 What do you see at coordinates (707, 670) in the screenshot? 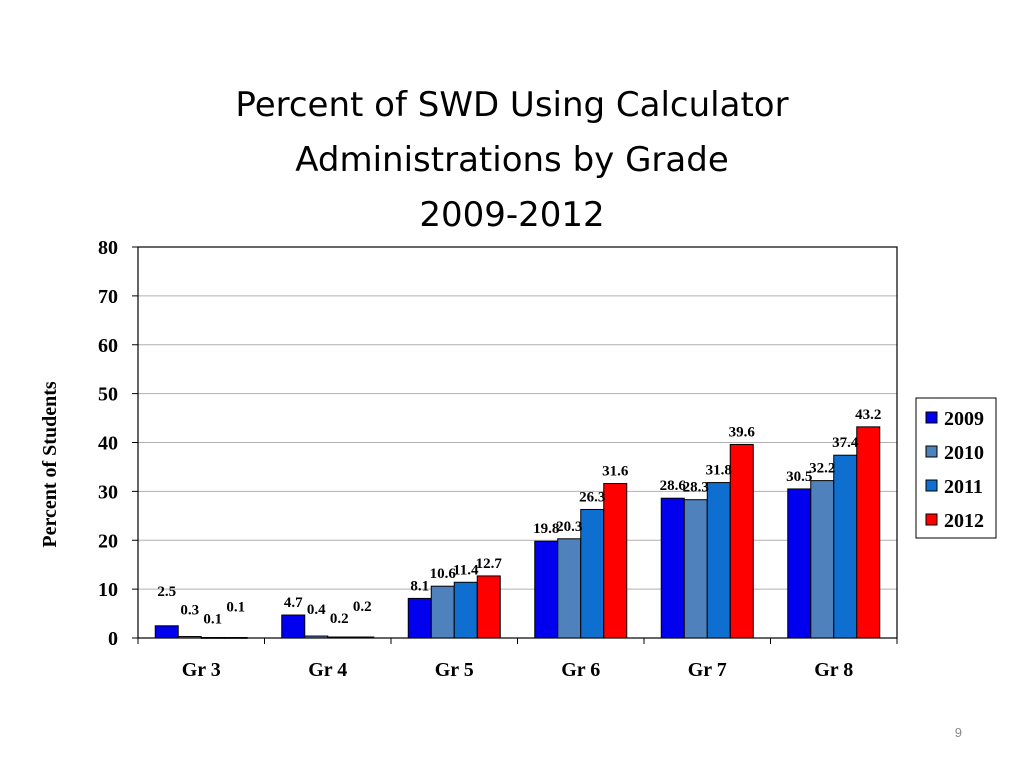
I see `x-tick-label: Gr 7` at bounding box center [707, 670].